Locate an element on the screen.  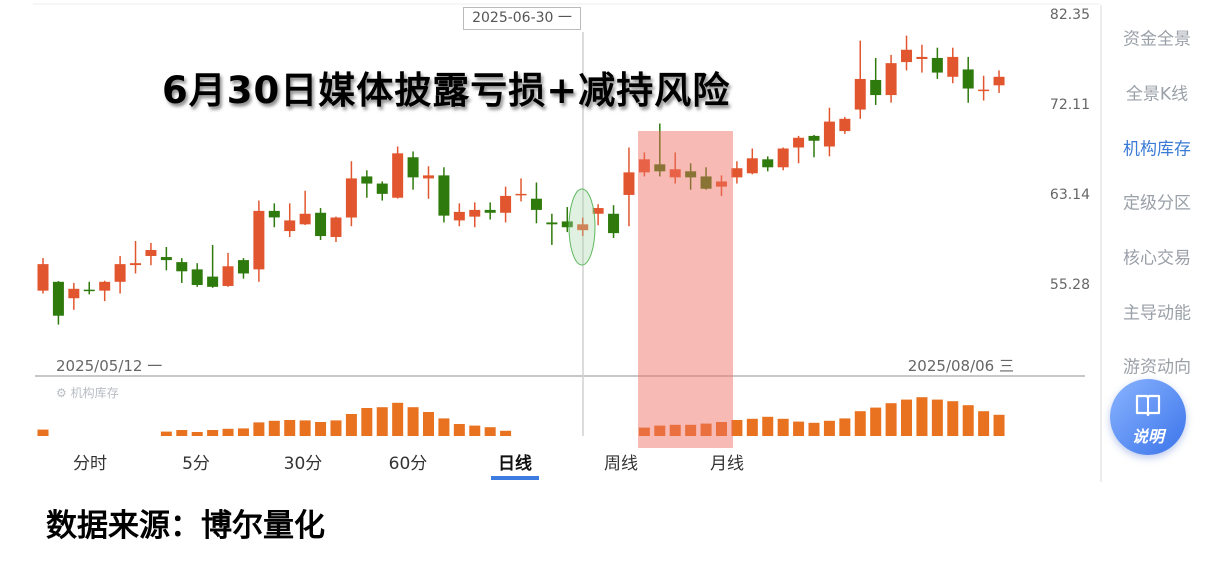
tab-daily: 日线 is located at coordinates (515, 464).